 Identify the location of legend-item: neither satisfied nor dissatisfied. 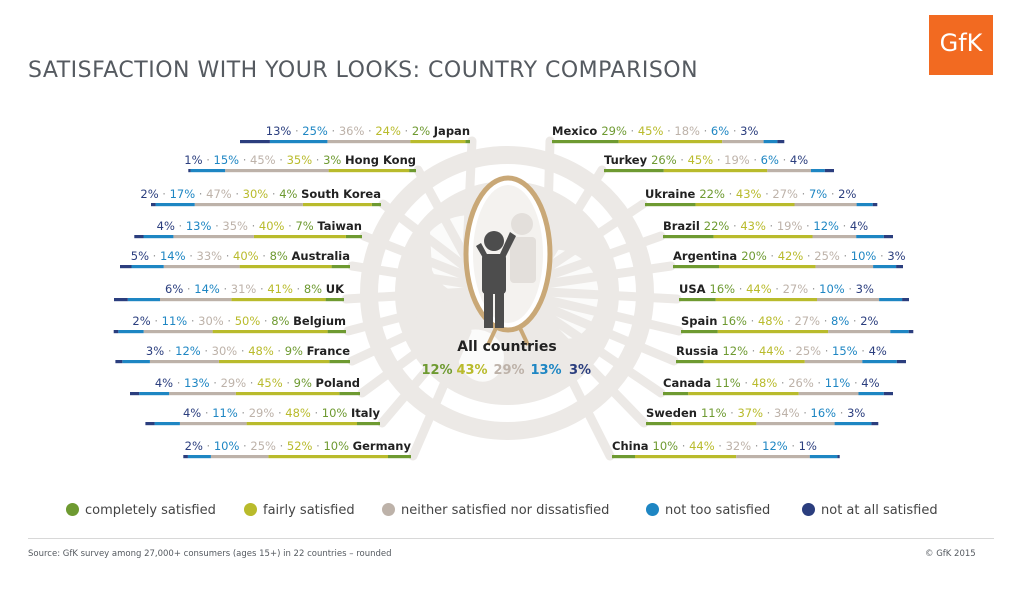
(495, 514).